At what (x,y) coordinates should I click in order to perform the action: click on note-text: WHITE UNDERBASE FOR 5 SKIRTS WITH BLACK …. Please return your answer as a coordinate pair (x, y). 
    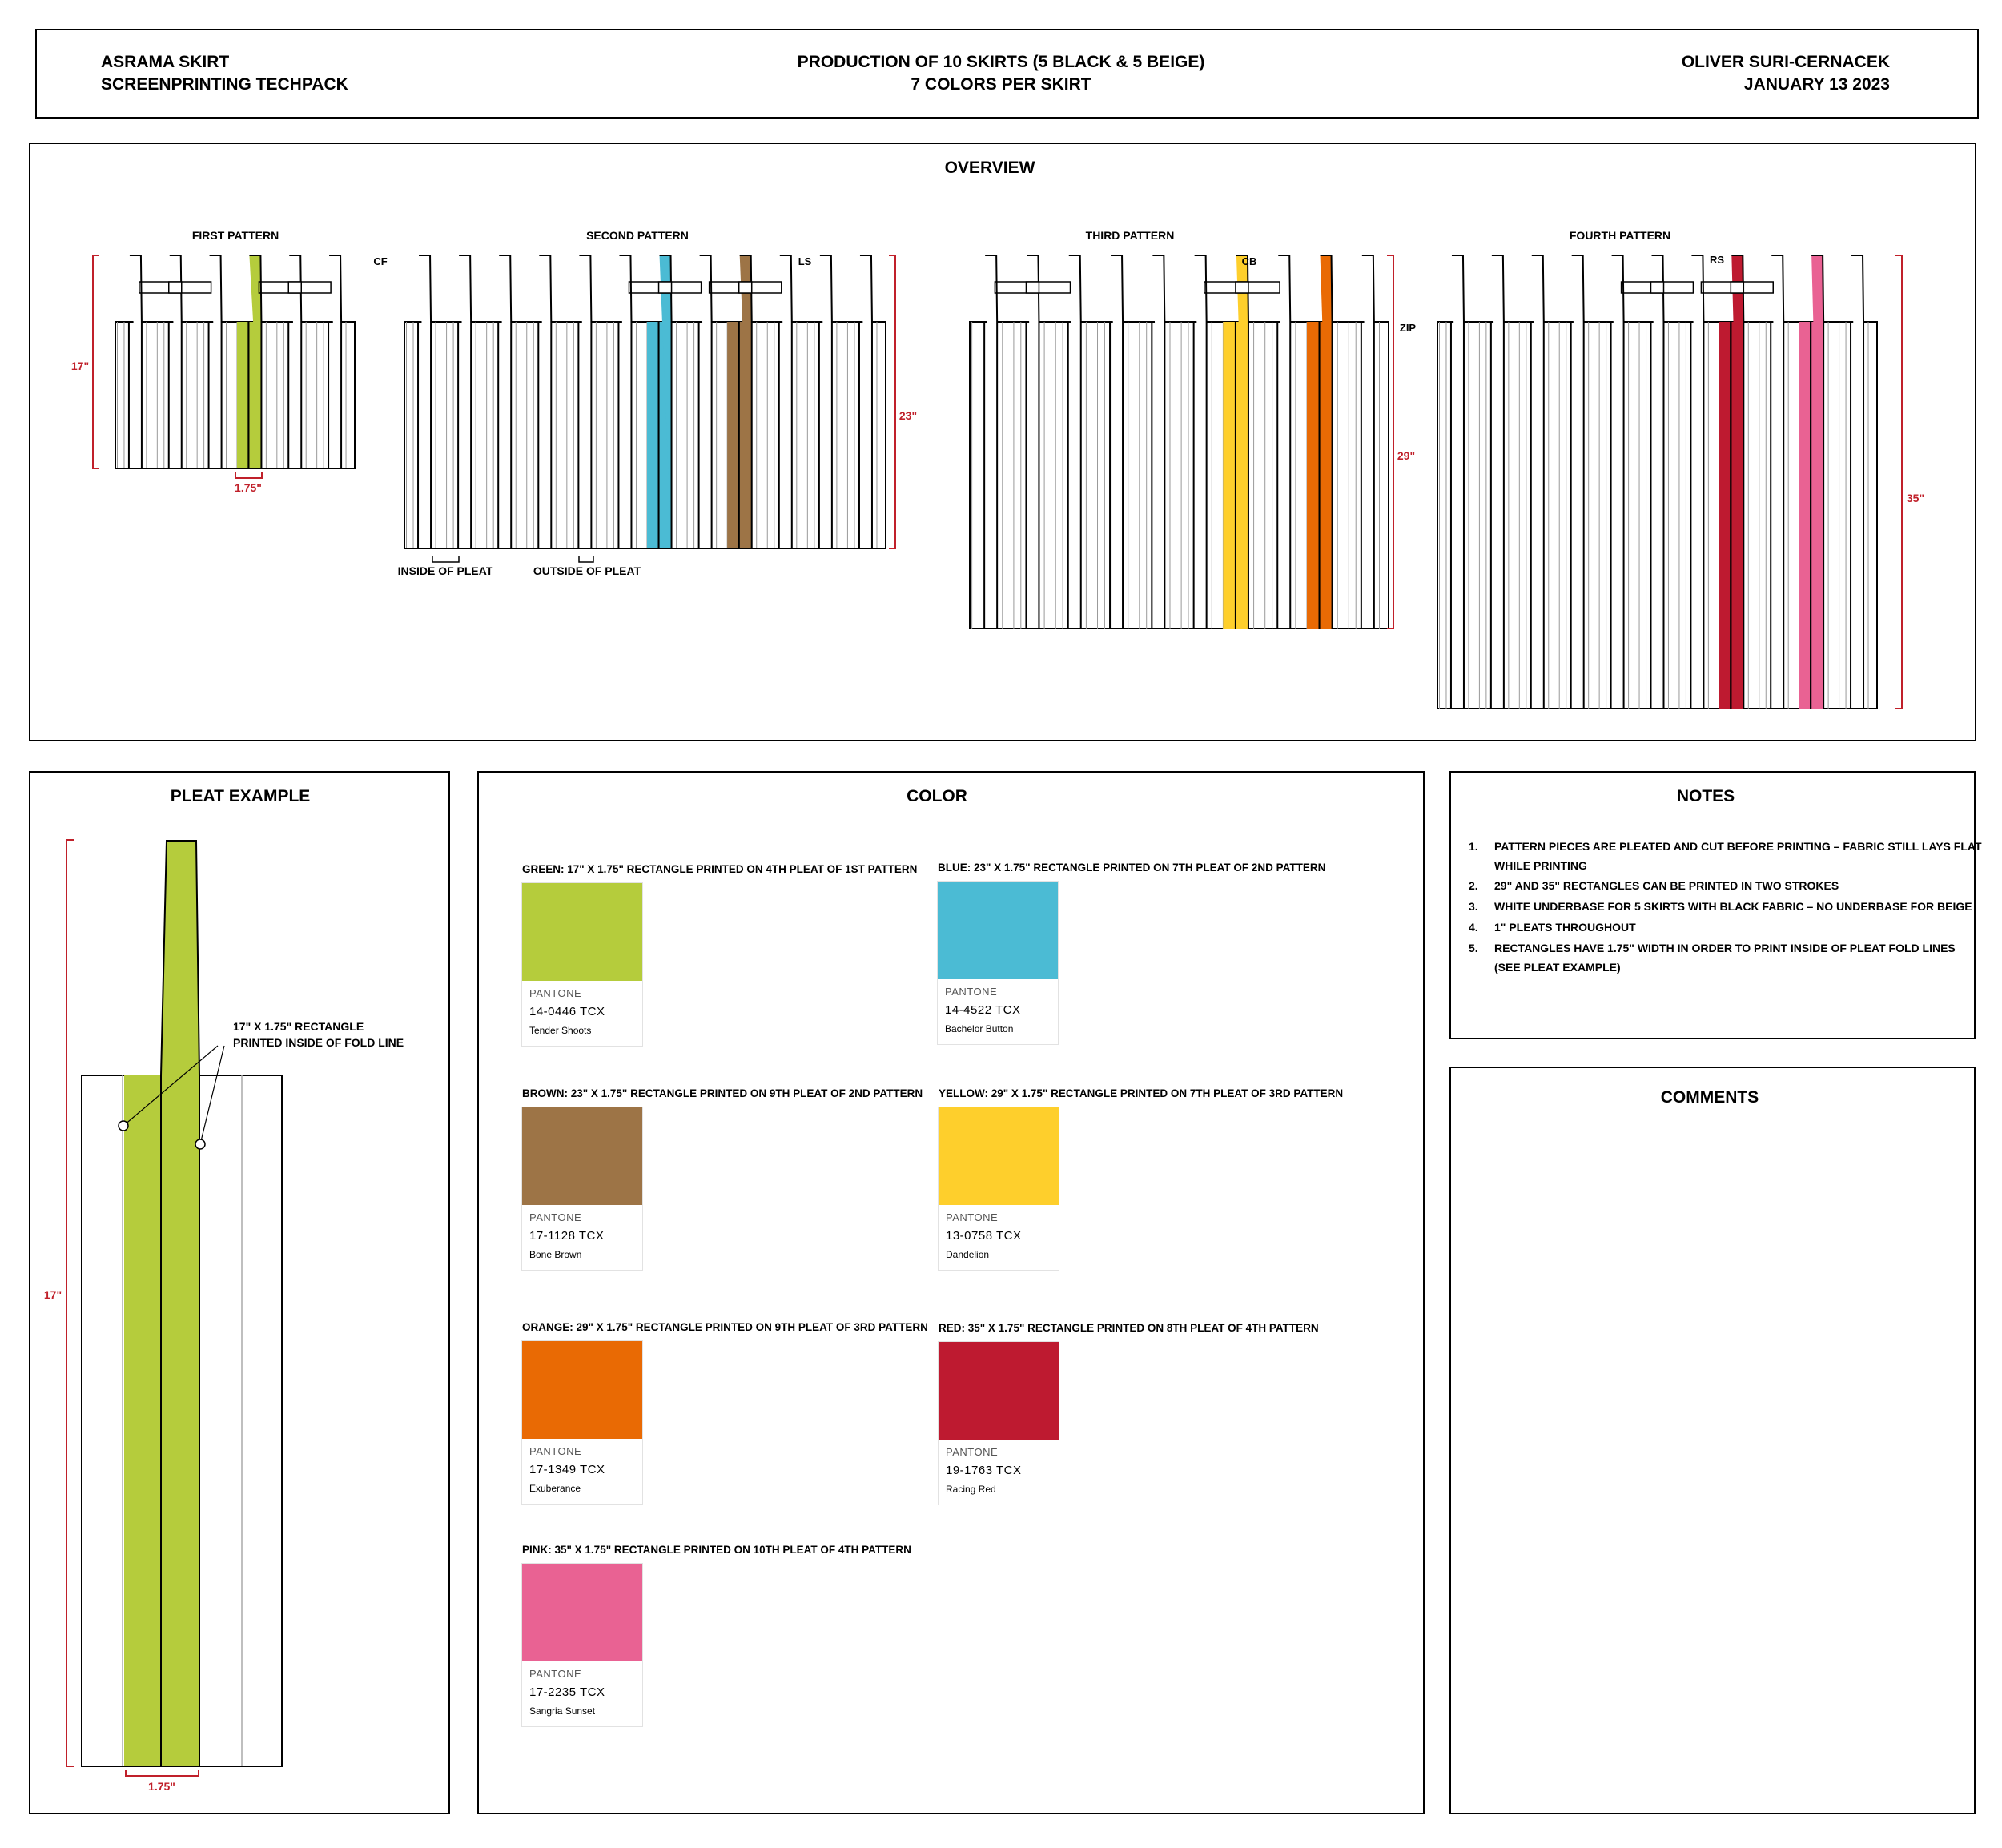
    Looking at the image, I should click on (1733, 907).